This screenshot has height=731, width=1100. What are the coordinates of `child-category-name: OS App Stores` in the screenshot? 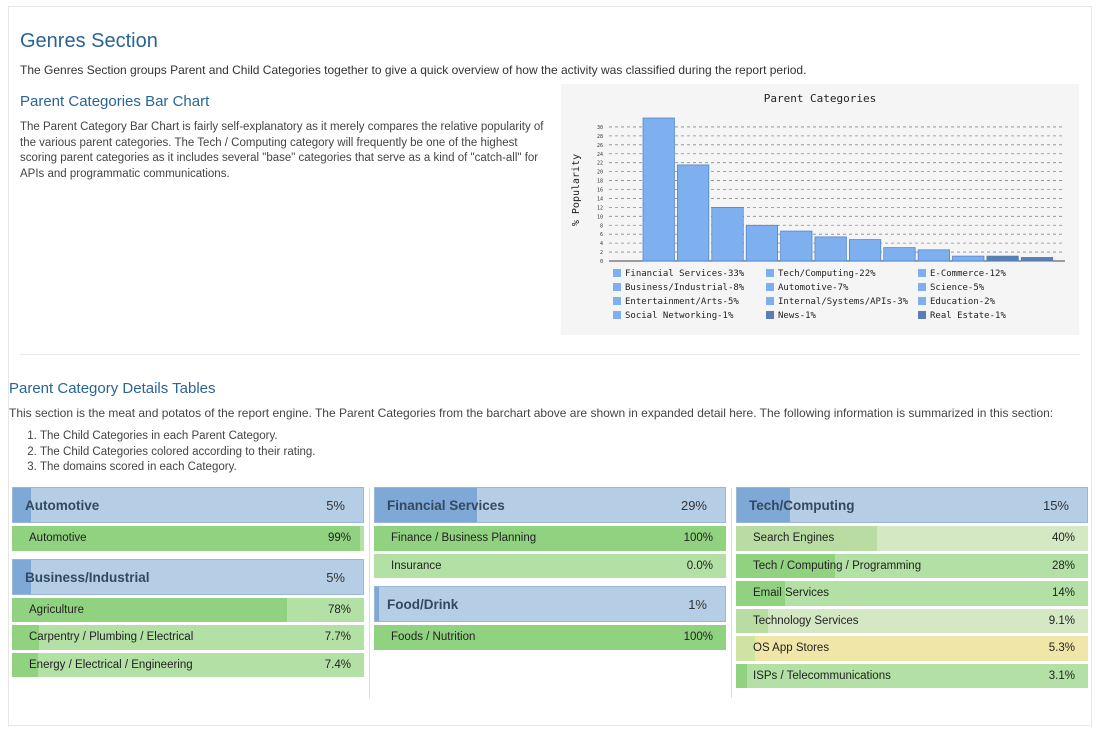 It's located at (791, 648).